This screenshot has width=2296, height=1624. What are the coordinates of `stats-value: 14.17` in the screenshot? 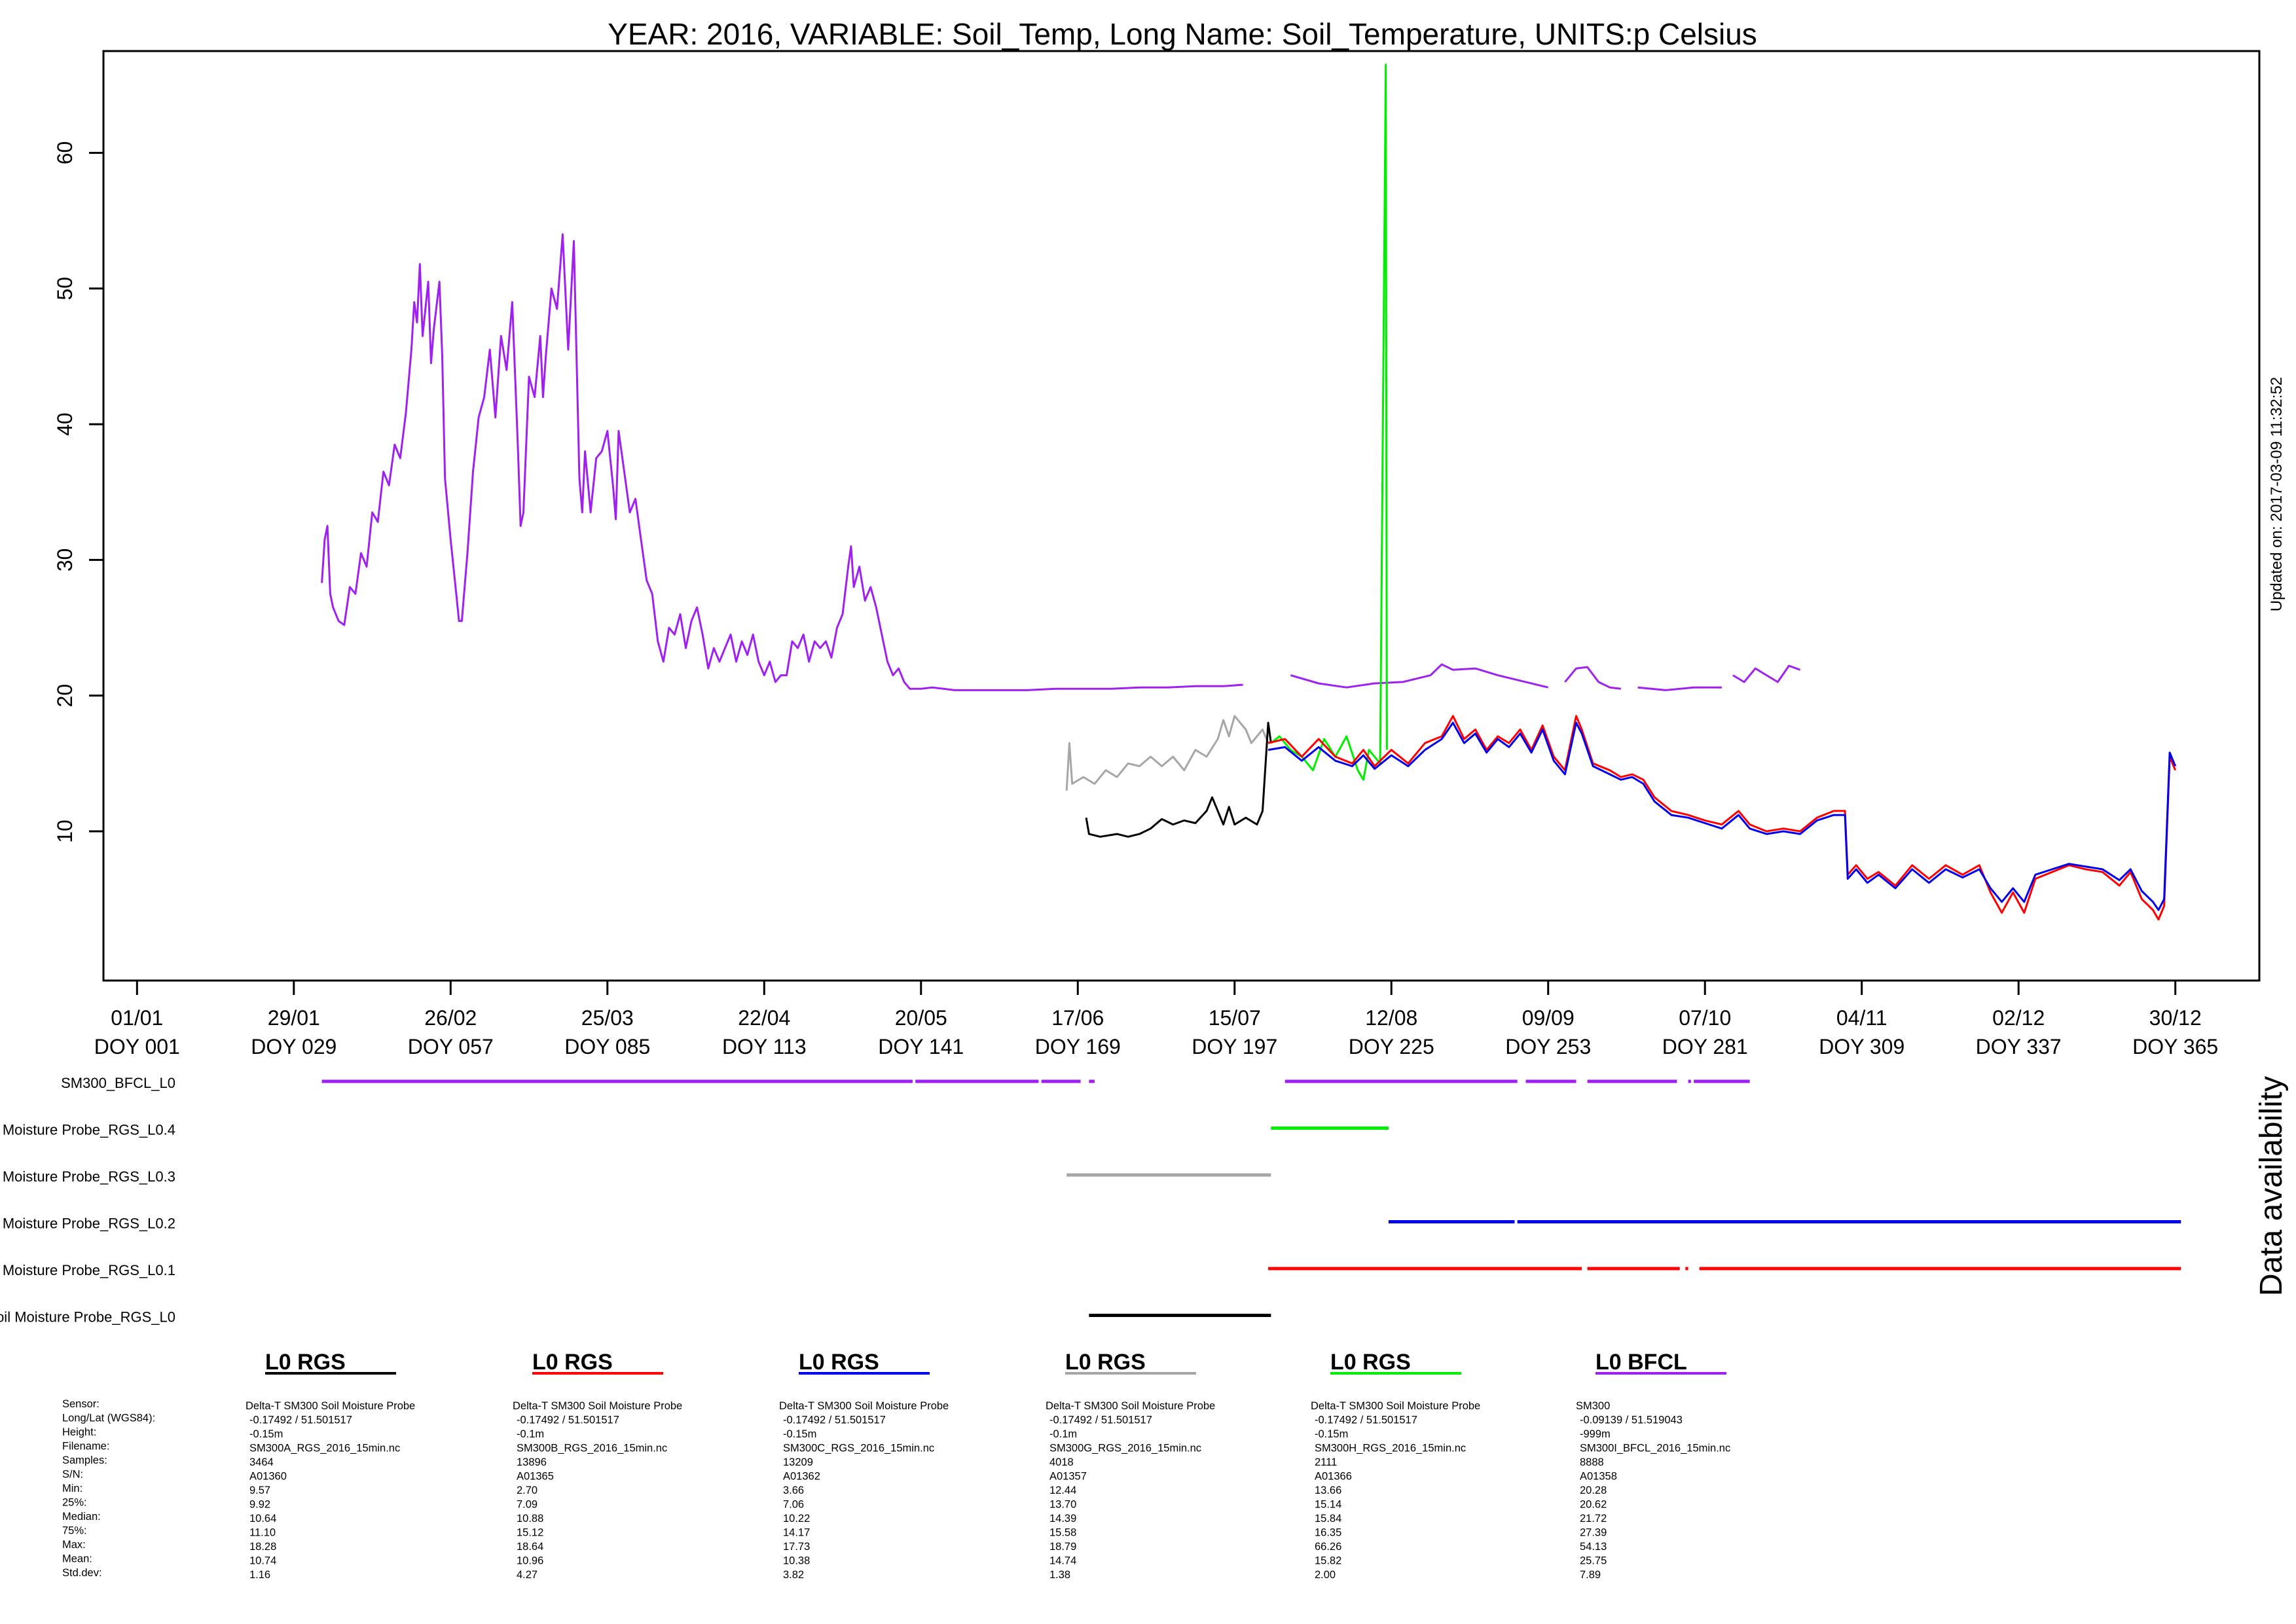 It's located at (796, 1533).